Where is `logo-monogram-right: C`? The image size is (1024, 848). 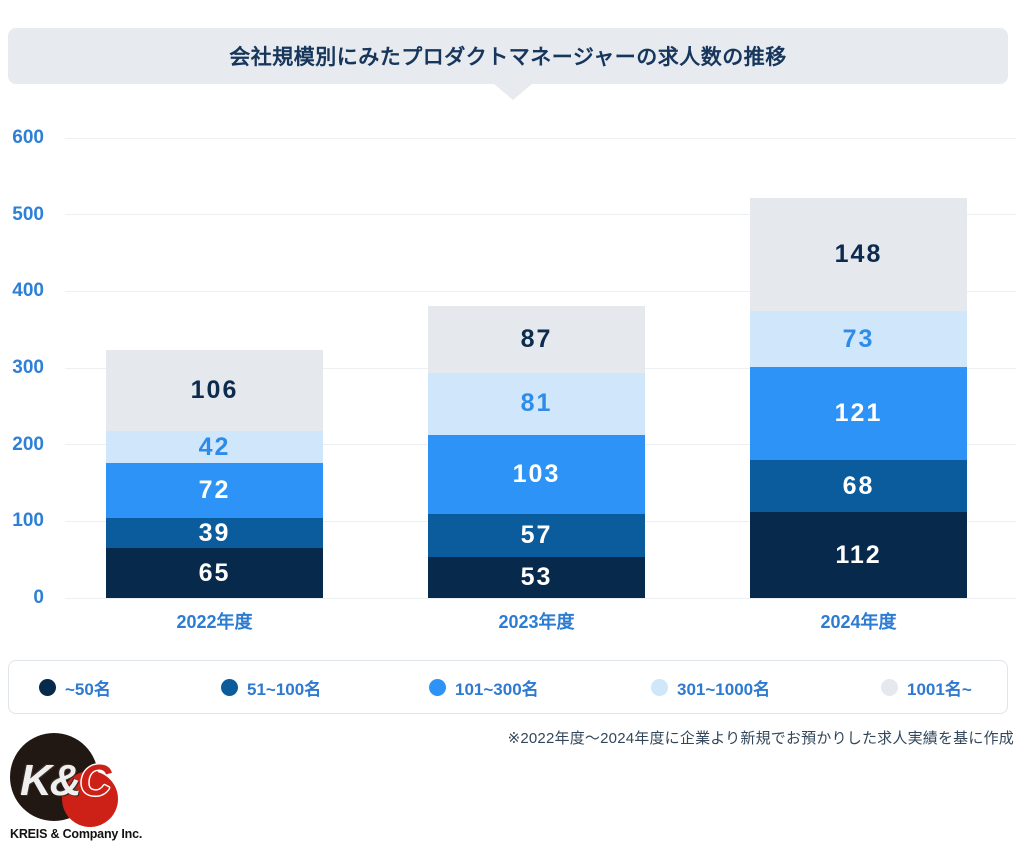
logo-monogram-right: C is located at coordinates (95, 780).